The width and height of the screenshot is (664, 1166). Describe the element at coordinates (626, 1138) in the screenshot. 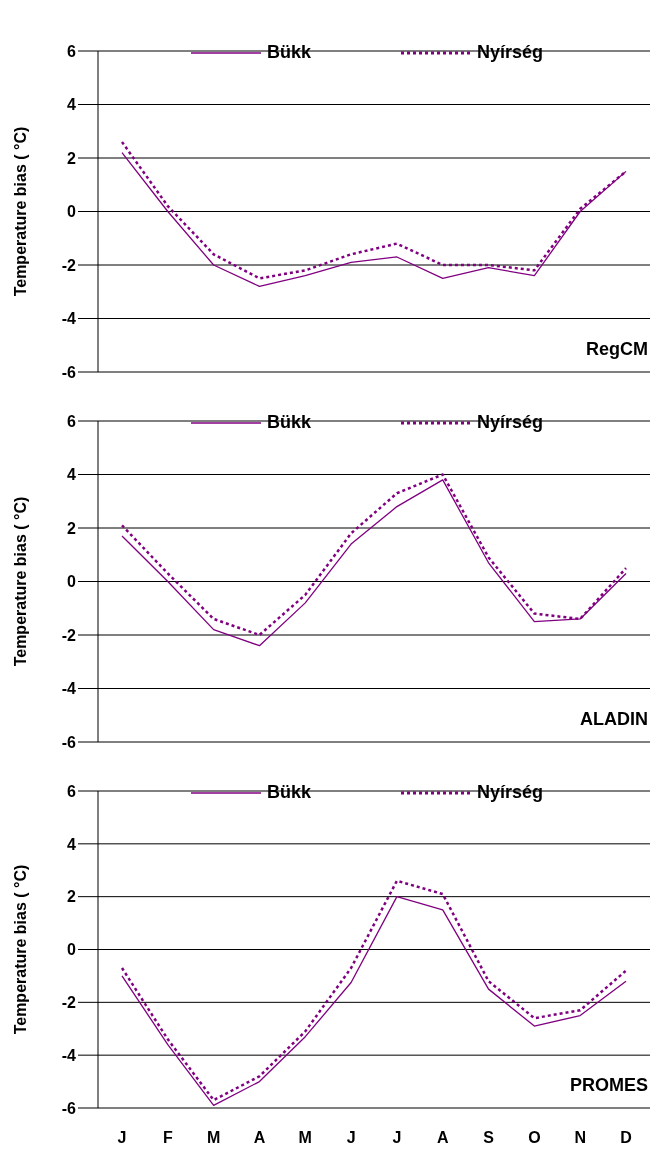

I see `x-tick-label: D` at that location.